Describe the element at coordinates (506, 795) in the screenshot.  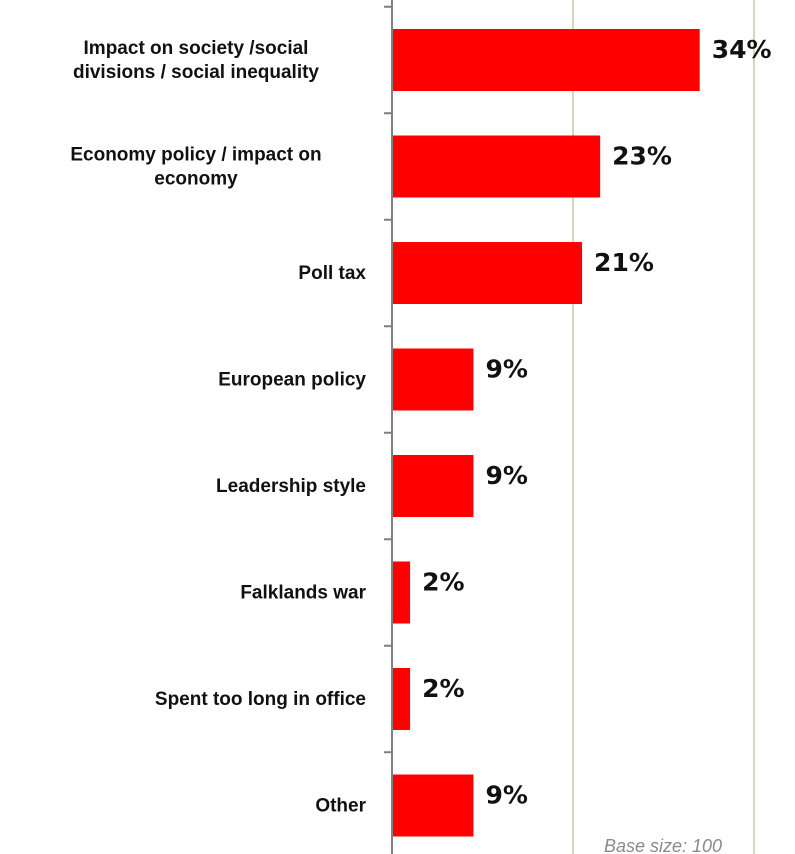
I see `value-label-8: 9%` at that location.